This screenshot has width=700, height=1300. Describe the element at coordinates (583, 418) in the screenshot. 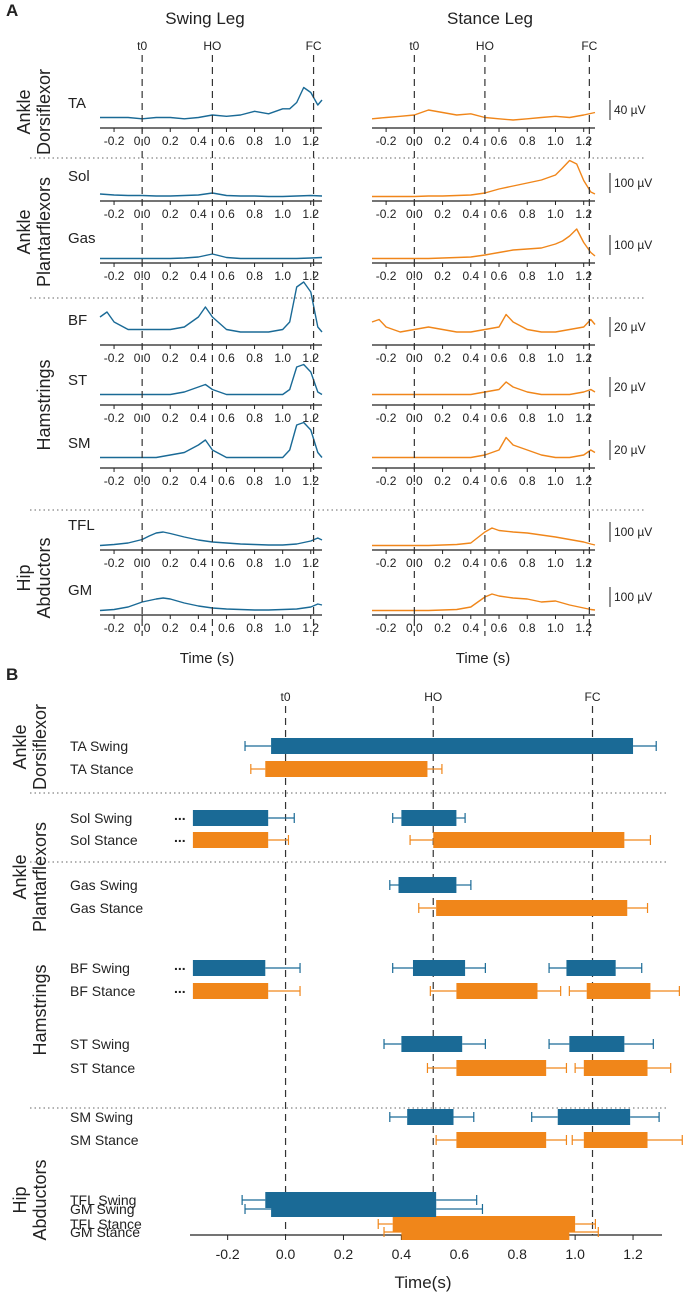

I see `tick-label-stance-st: 1.2` at that location.